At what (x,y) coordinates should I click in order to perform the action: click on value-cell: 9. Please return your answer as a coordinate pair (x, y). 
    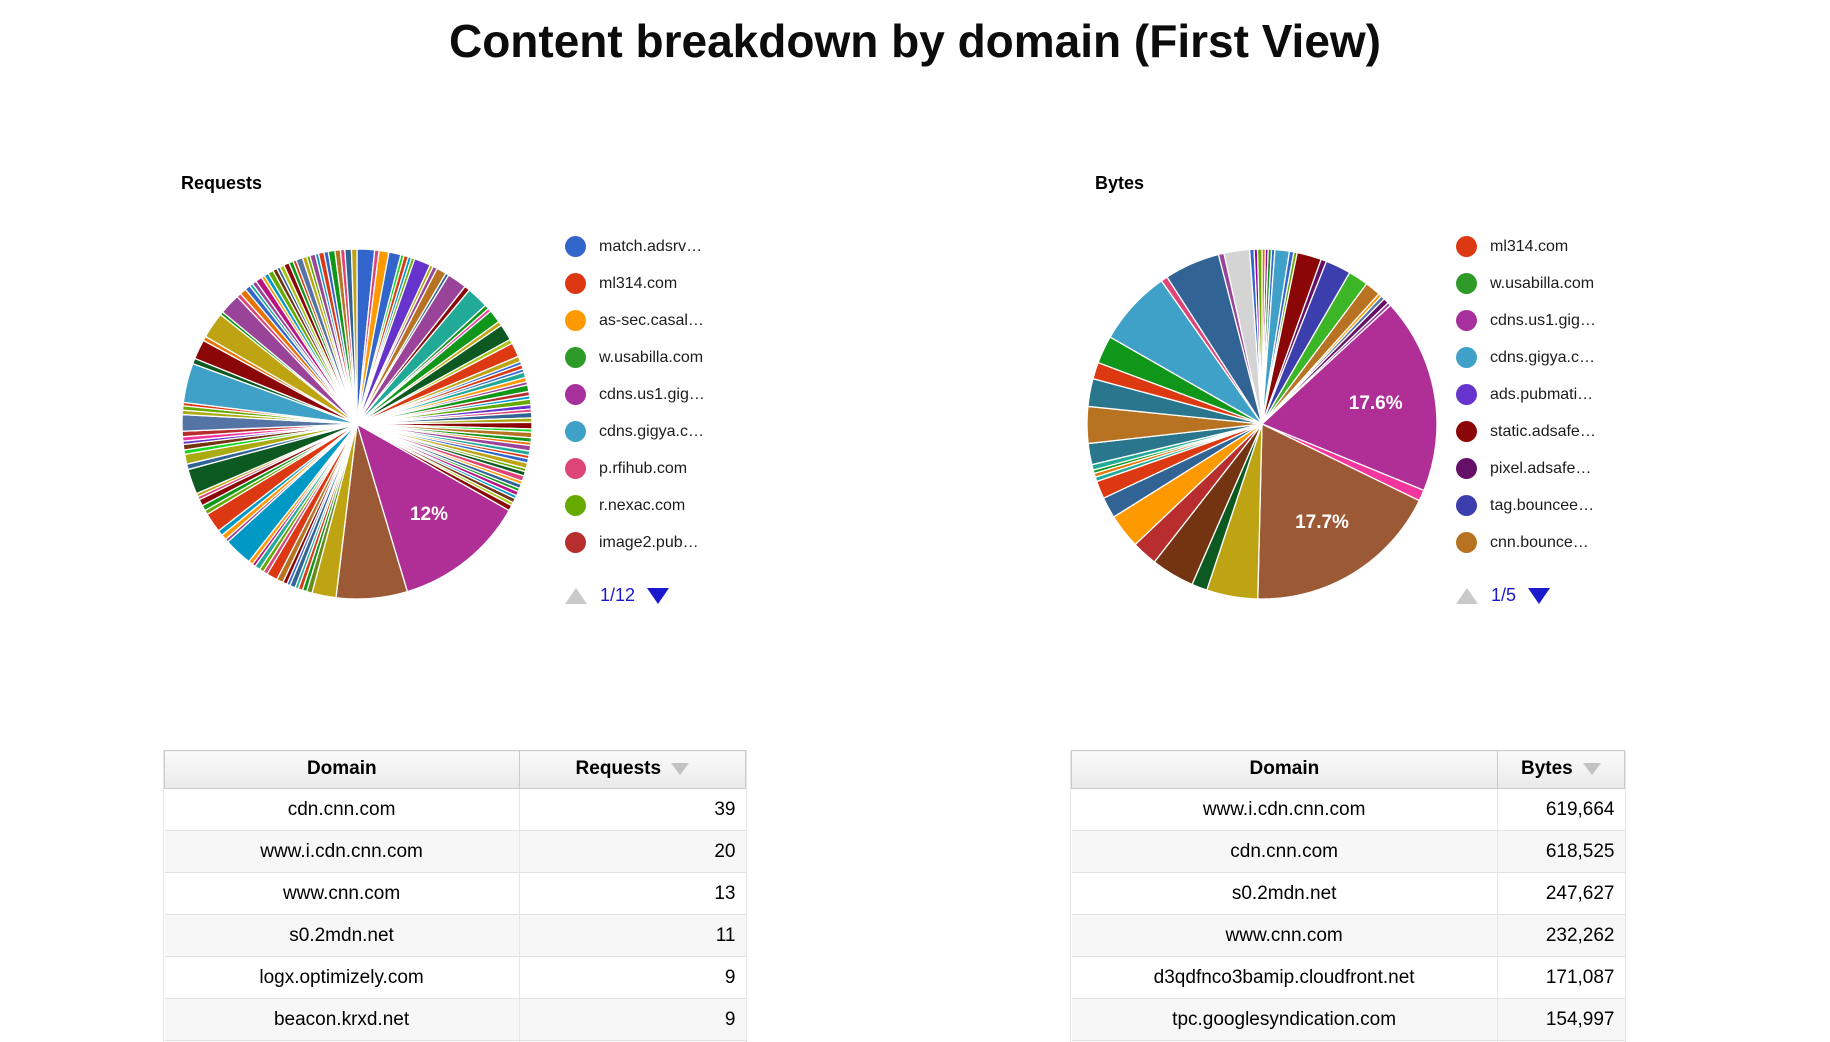
    Looking at the image, I should click on (632, 977).